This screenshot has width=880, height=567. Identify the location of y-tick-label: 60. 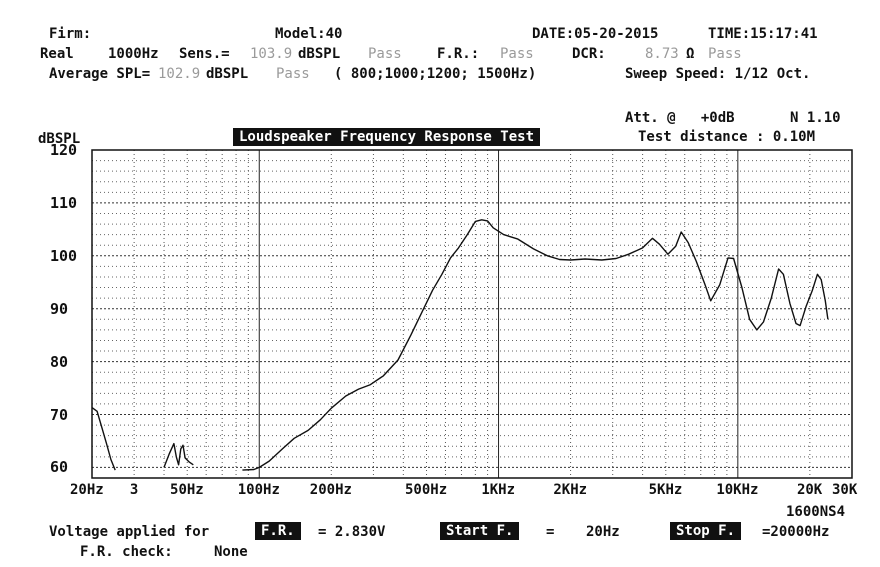
(59, 467).